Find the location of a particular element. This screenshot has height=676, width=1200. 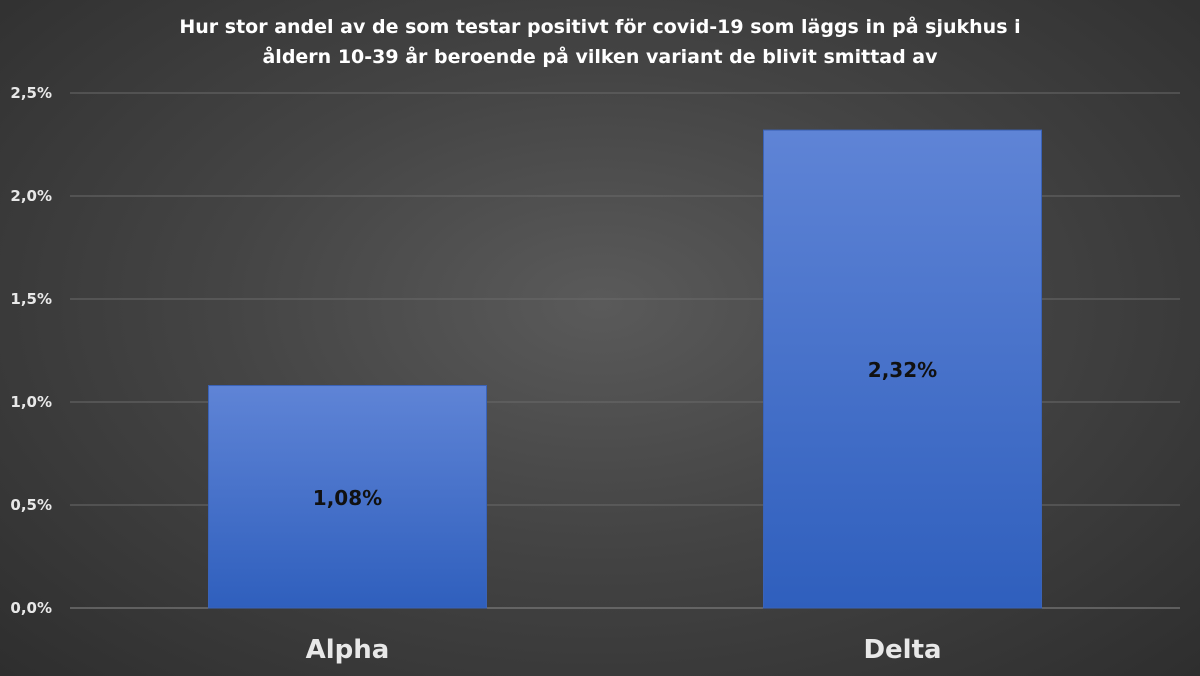

y-tick-label: 2,0% is located at coordinates (31, 196).